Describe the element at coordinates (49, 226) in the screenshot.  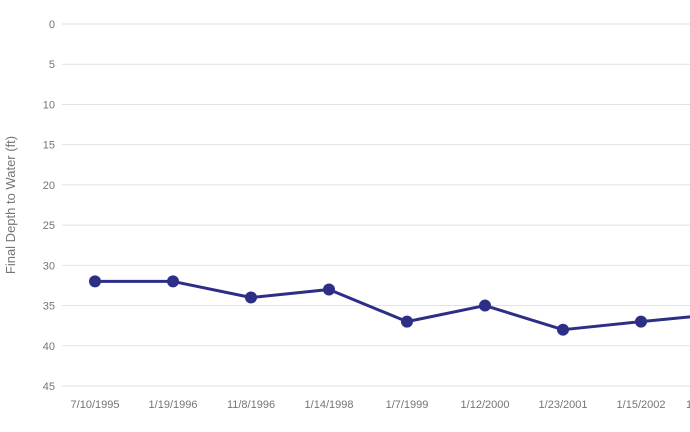
I see `y-tick-label: 25` at that location.